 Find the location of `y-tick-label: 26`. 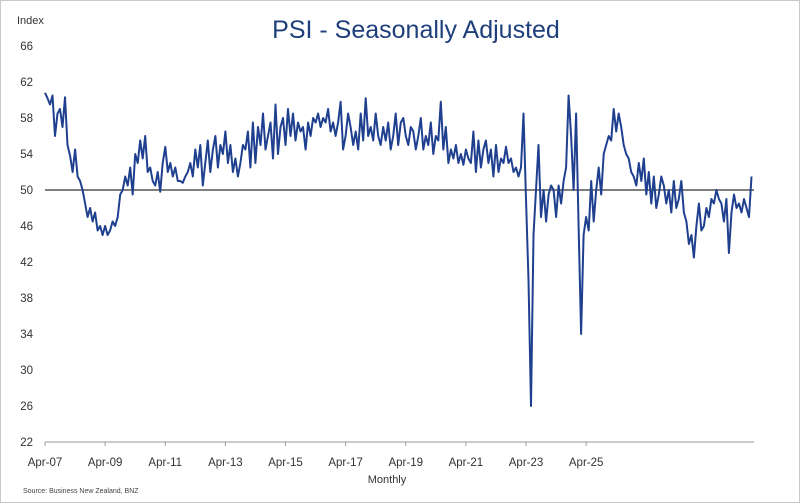

y-tick-label: 26 is located at coordinates (26, 407).